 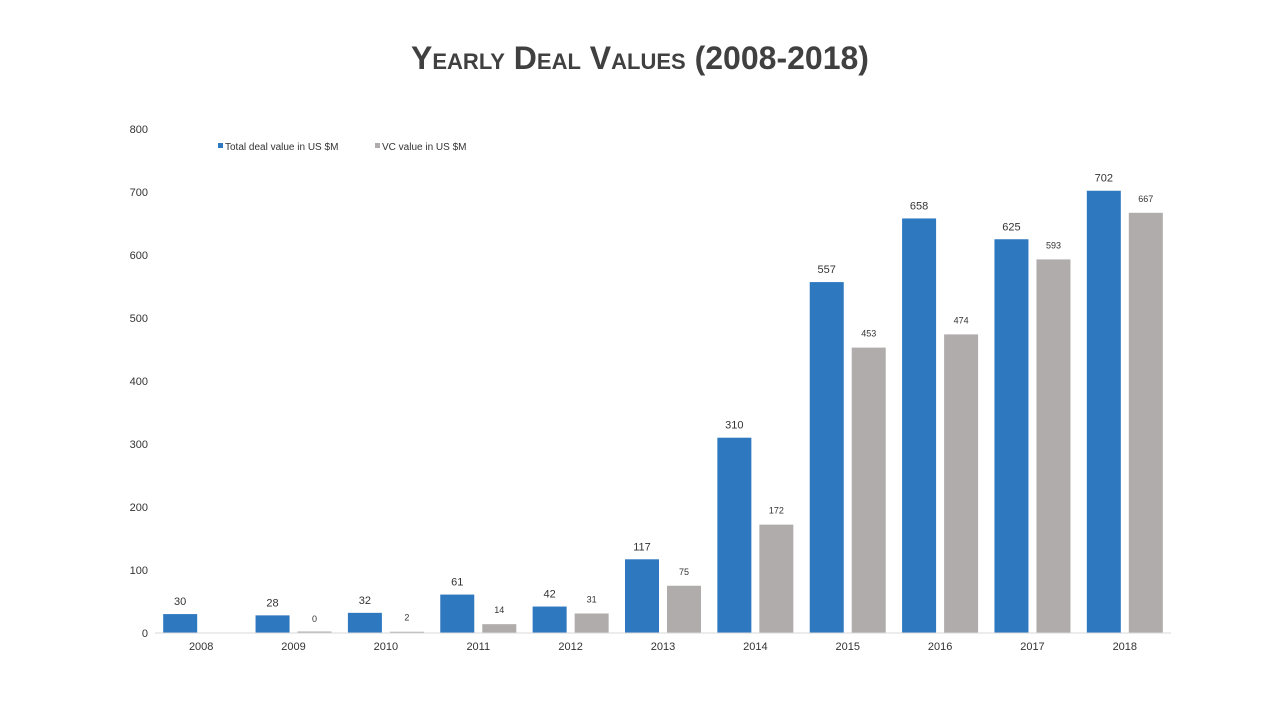 What do you see at coordinates (139, 508) in the screenshot?
I see `y-tick-label: 200` at bounding box center [139, 508].